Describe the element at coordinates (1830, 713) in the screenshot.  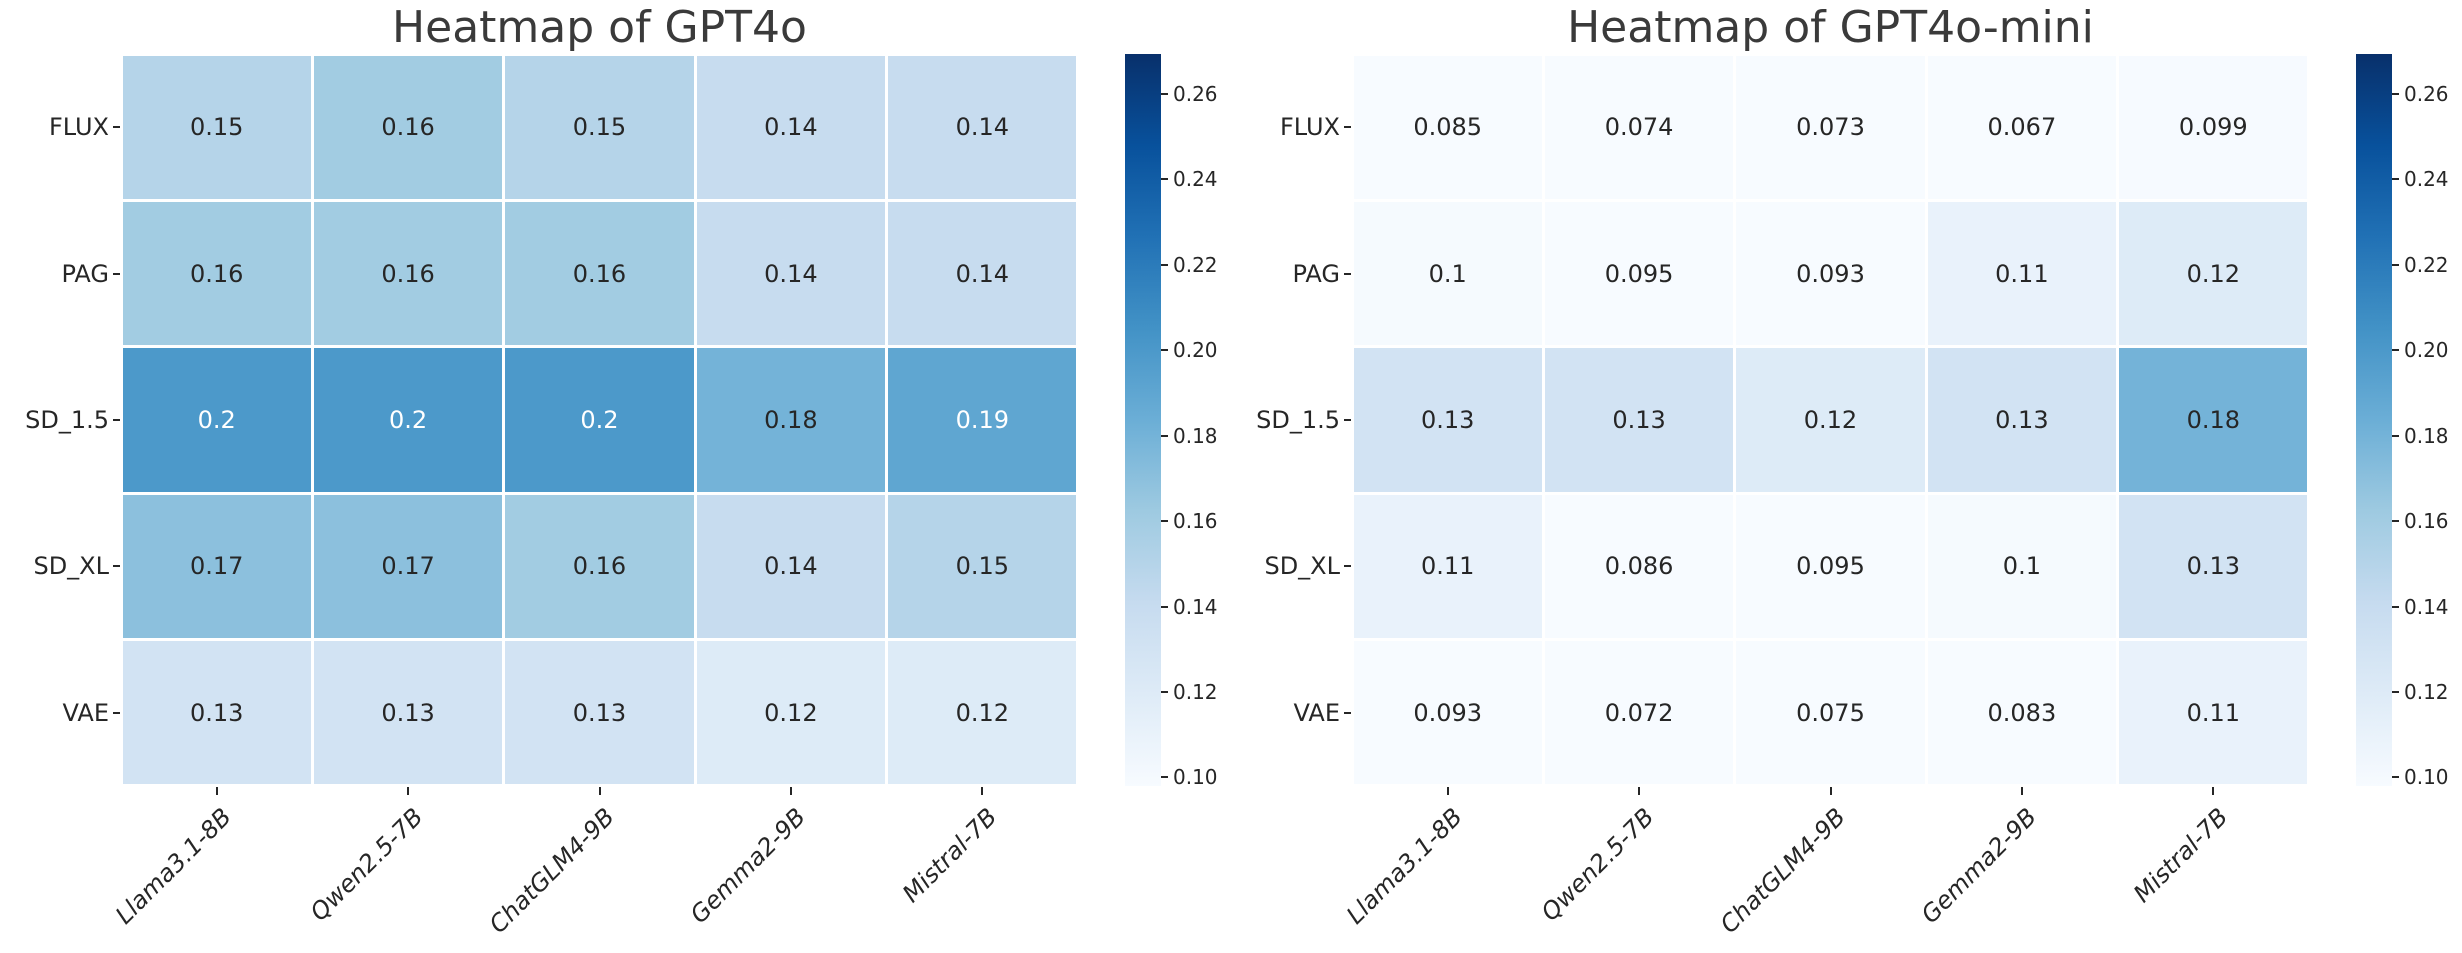
I see `heatmap-cell: 0.075` at that location.